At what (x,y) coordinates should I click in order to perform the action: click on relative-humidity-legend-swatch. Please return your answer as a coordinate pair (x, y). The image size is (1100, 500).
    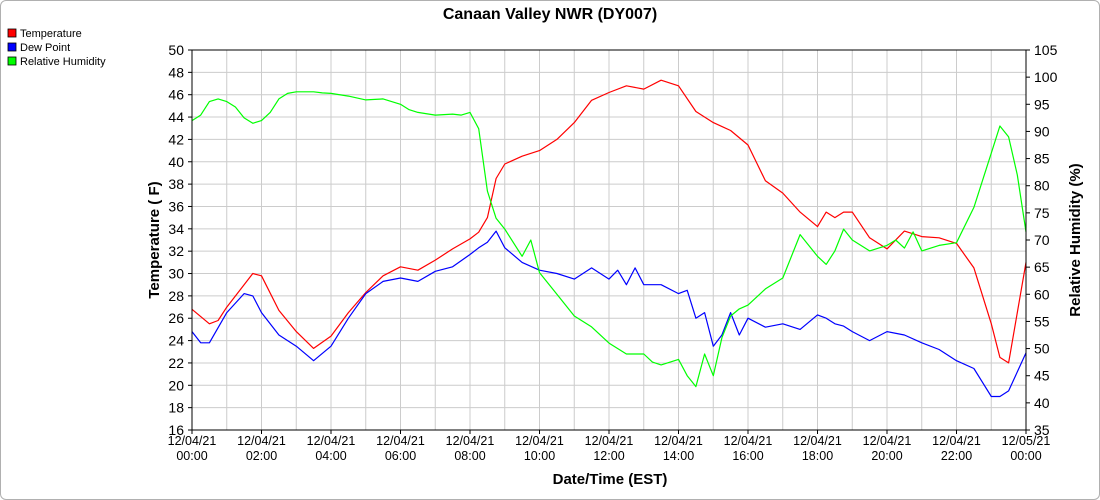
    Looking at the image, I should click on (12, 61).